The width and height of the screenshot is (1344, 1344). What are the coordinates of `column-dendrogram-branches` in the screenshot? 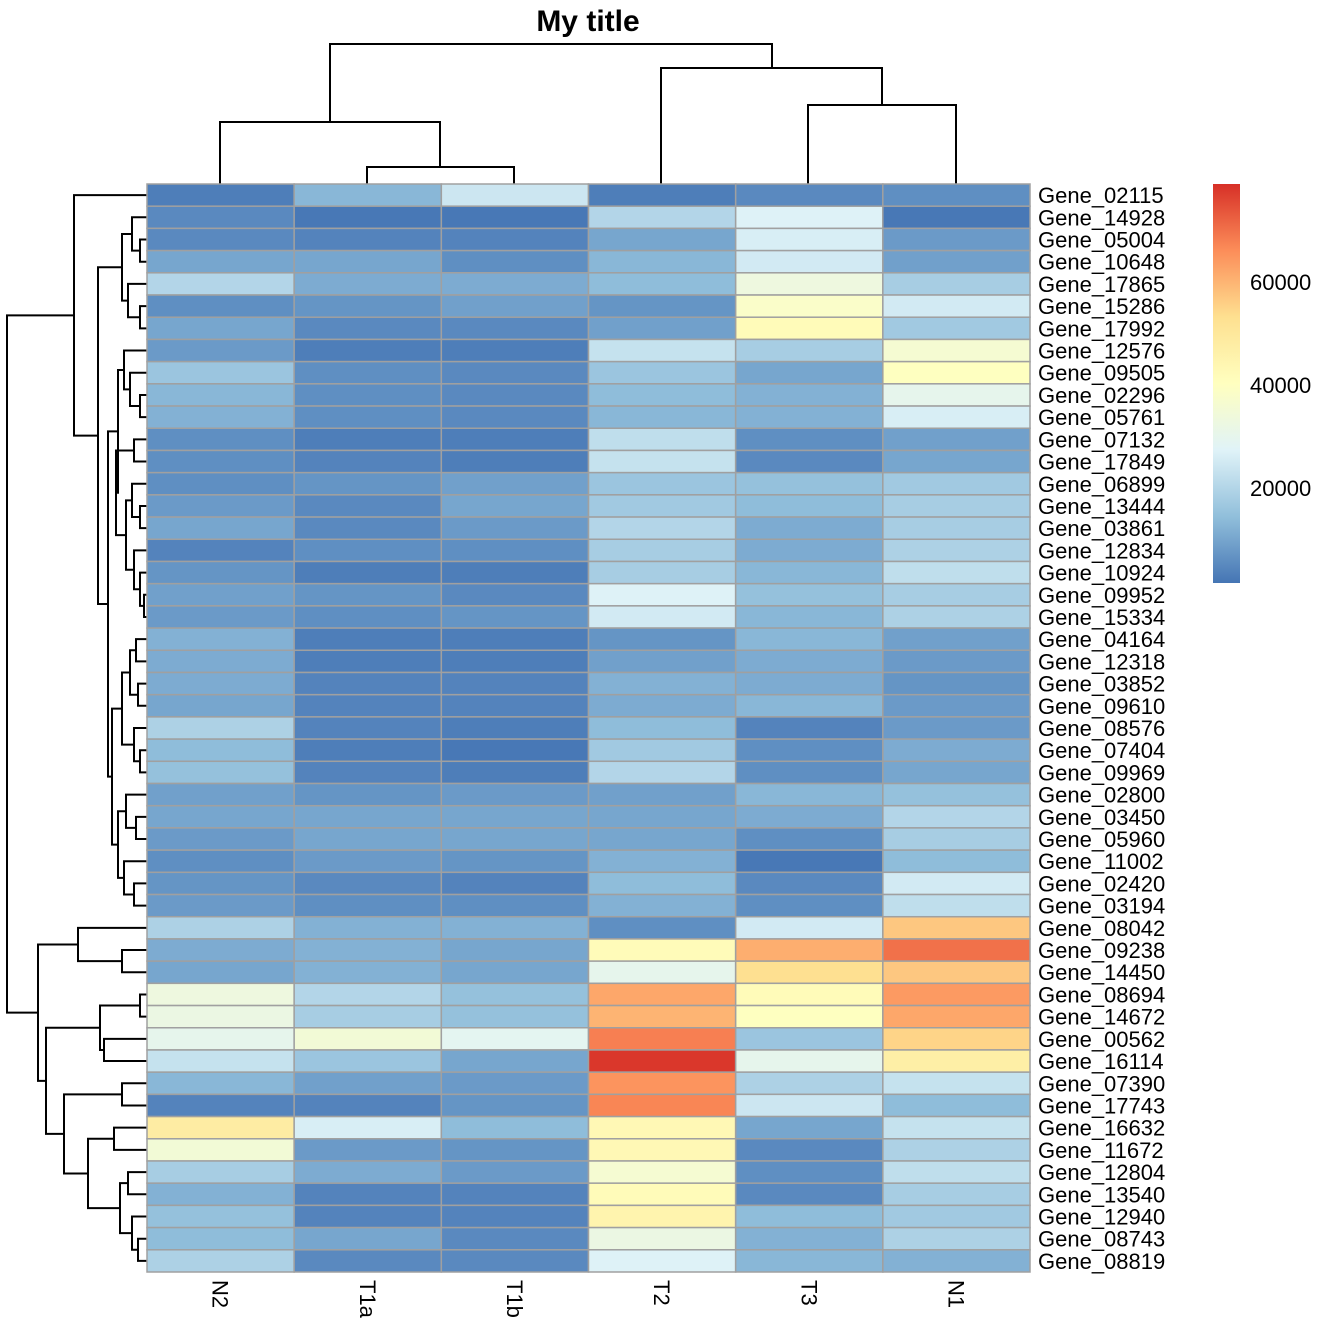 It's located at (588, 113).